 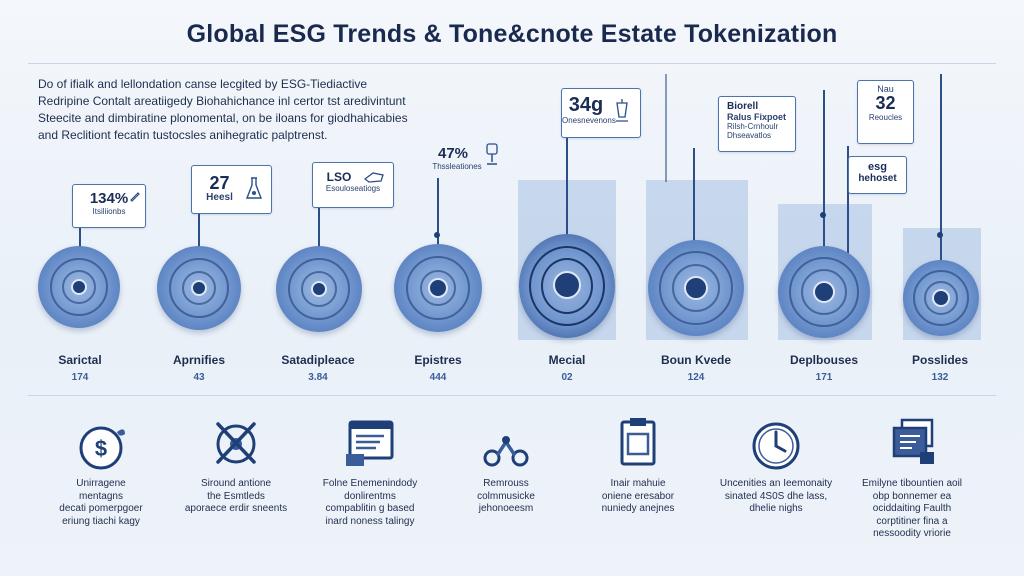 I want to click on clipboard-icon, so click(x=638, y=442).